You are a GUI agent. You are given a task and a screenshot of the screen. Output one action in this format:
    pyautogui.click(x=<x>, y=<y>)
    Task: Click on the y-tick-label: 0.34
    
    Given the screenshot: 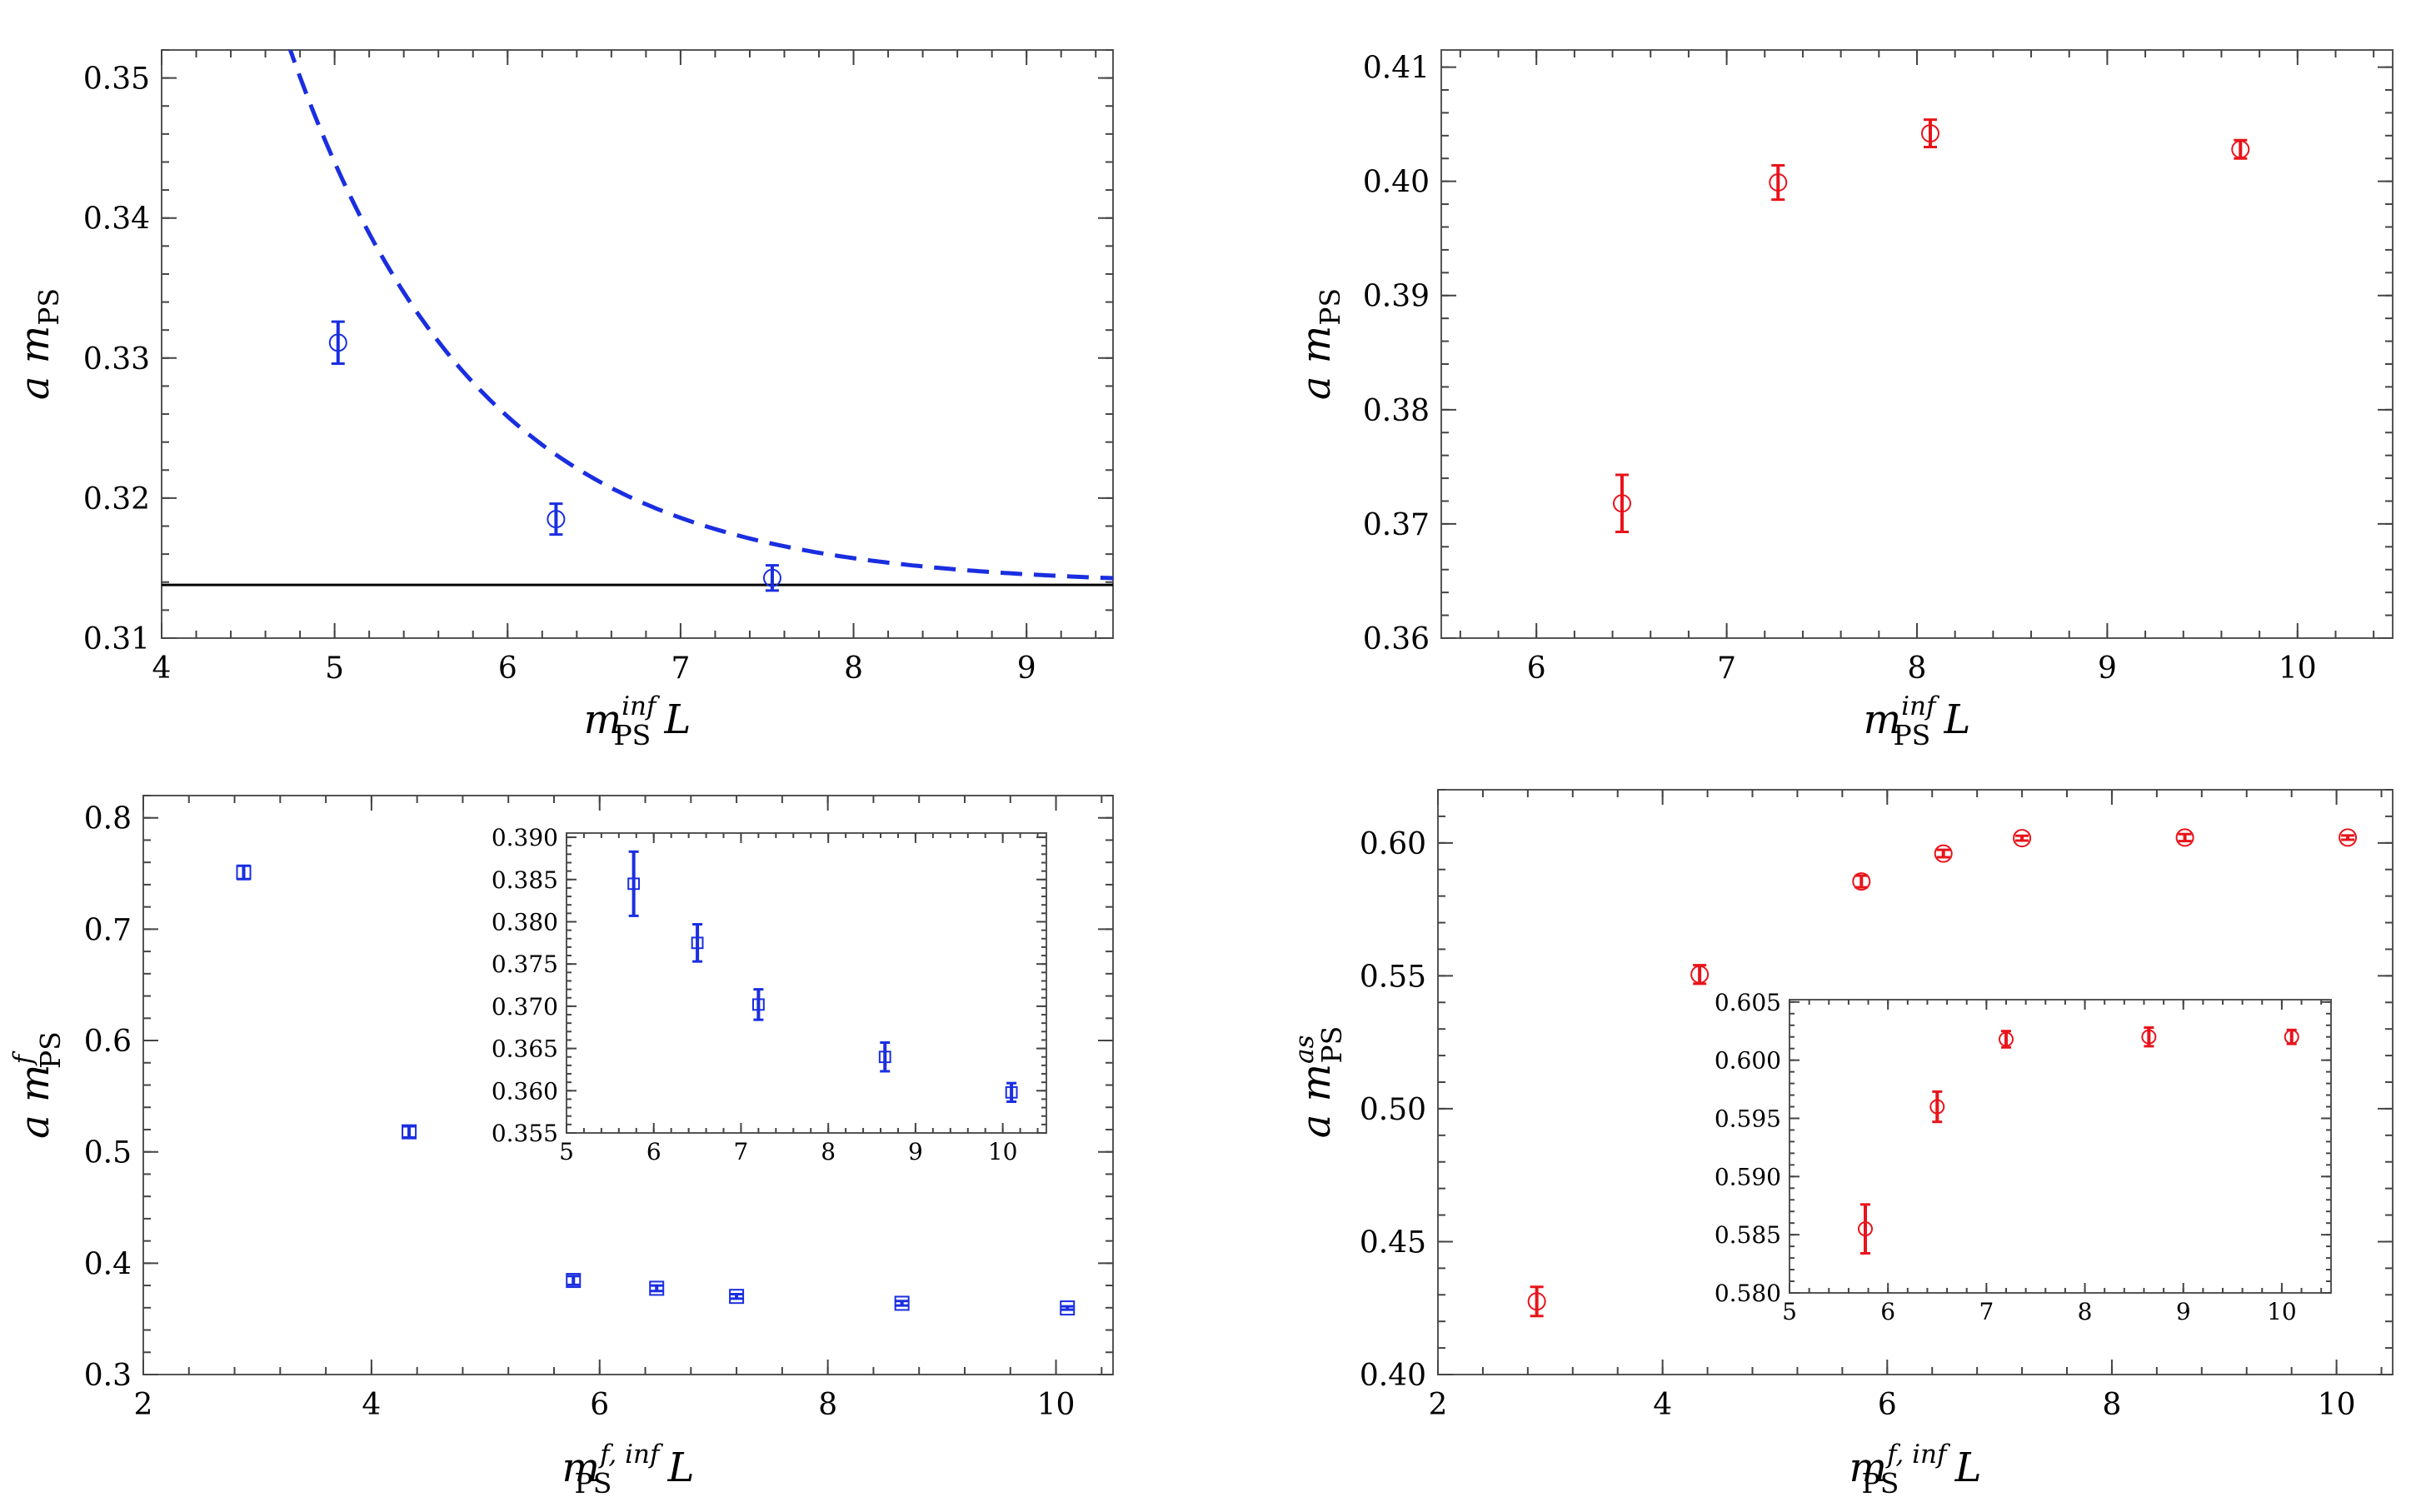 What is the action you would take?
    pyautogui.click(x=116, y=220)
    